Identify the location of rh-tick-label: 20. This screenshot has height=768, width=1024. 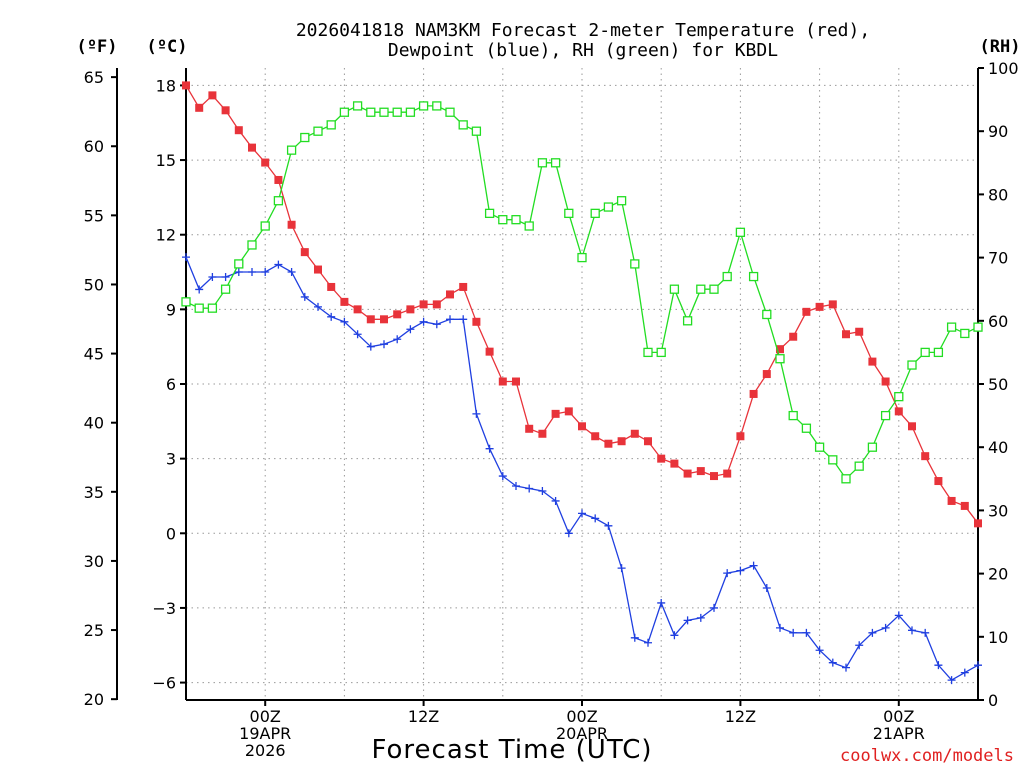
(998, 574).